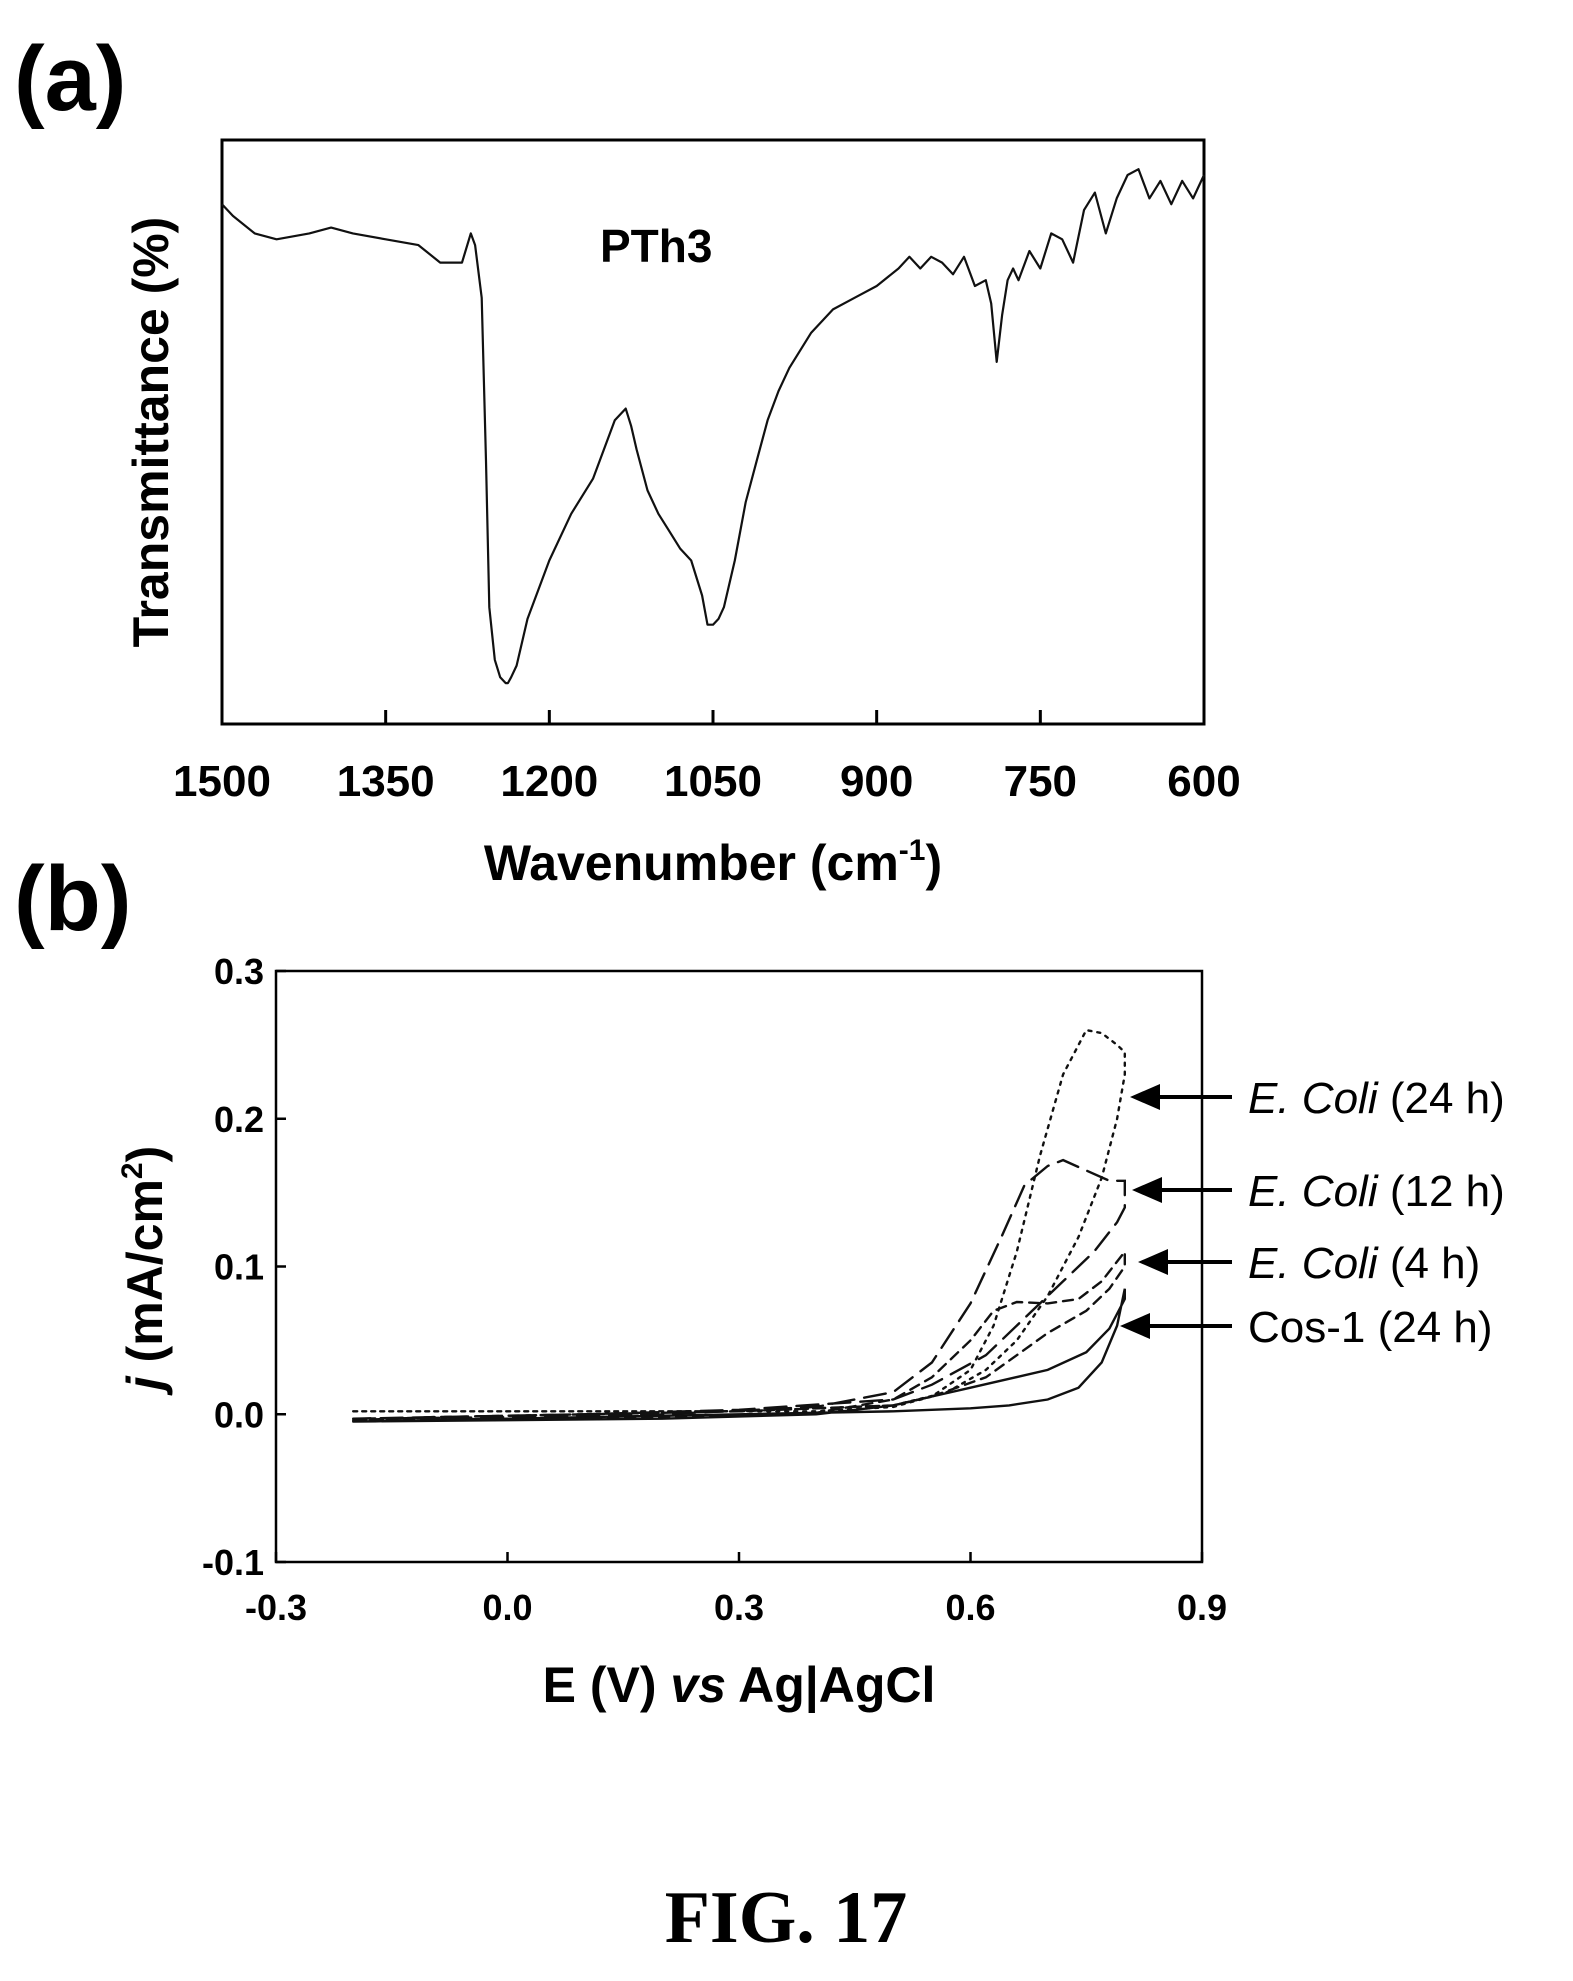 This screenshot has height=1981, width=1573. Describe the element at coordinates (1040, 781) in the screenshot. I see `panel-a-xtick-label: 750` at that location.